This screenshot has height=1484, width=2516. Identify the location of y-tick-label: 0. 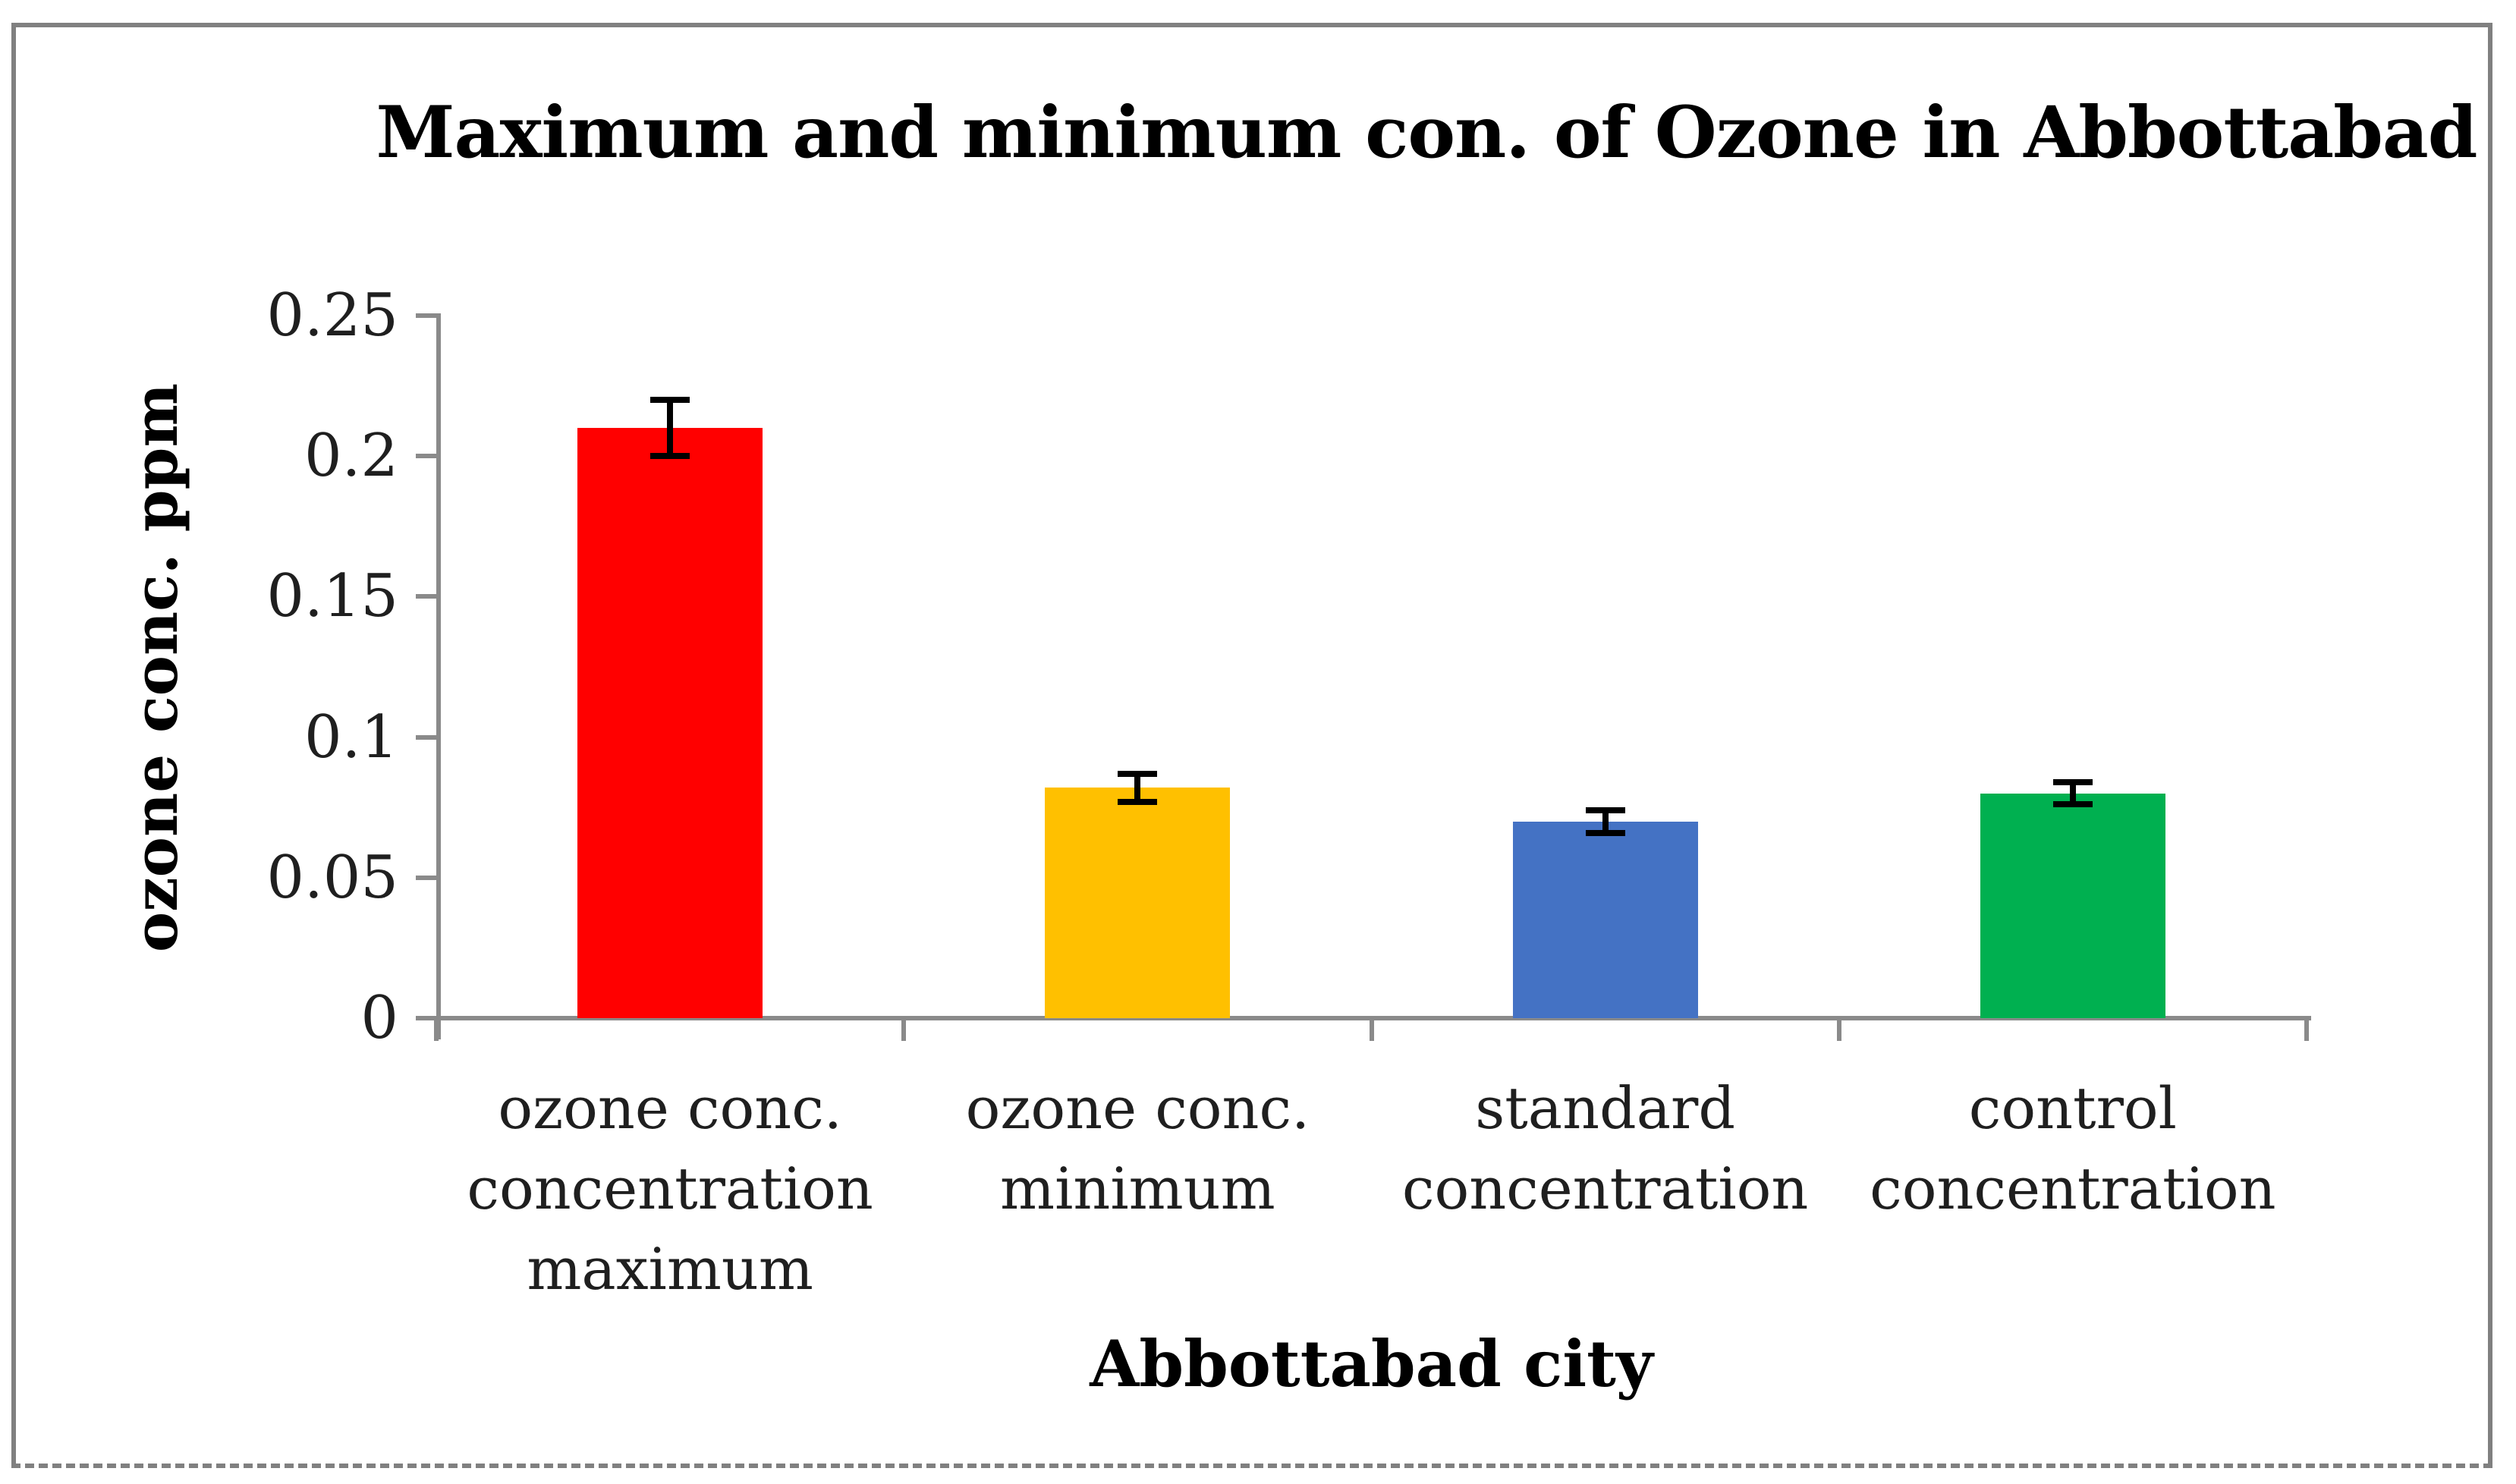
(379, 1018).